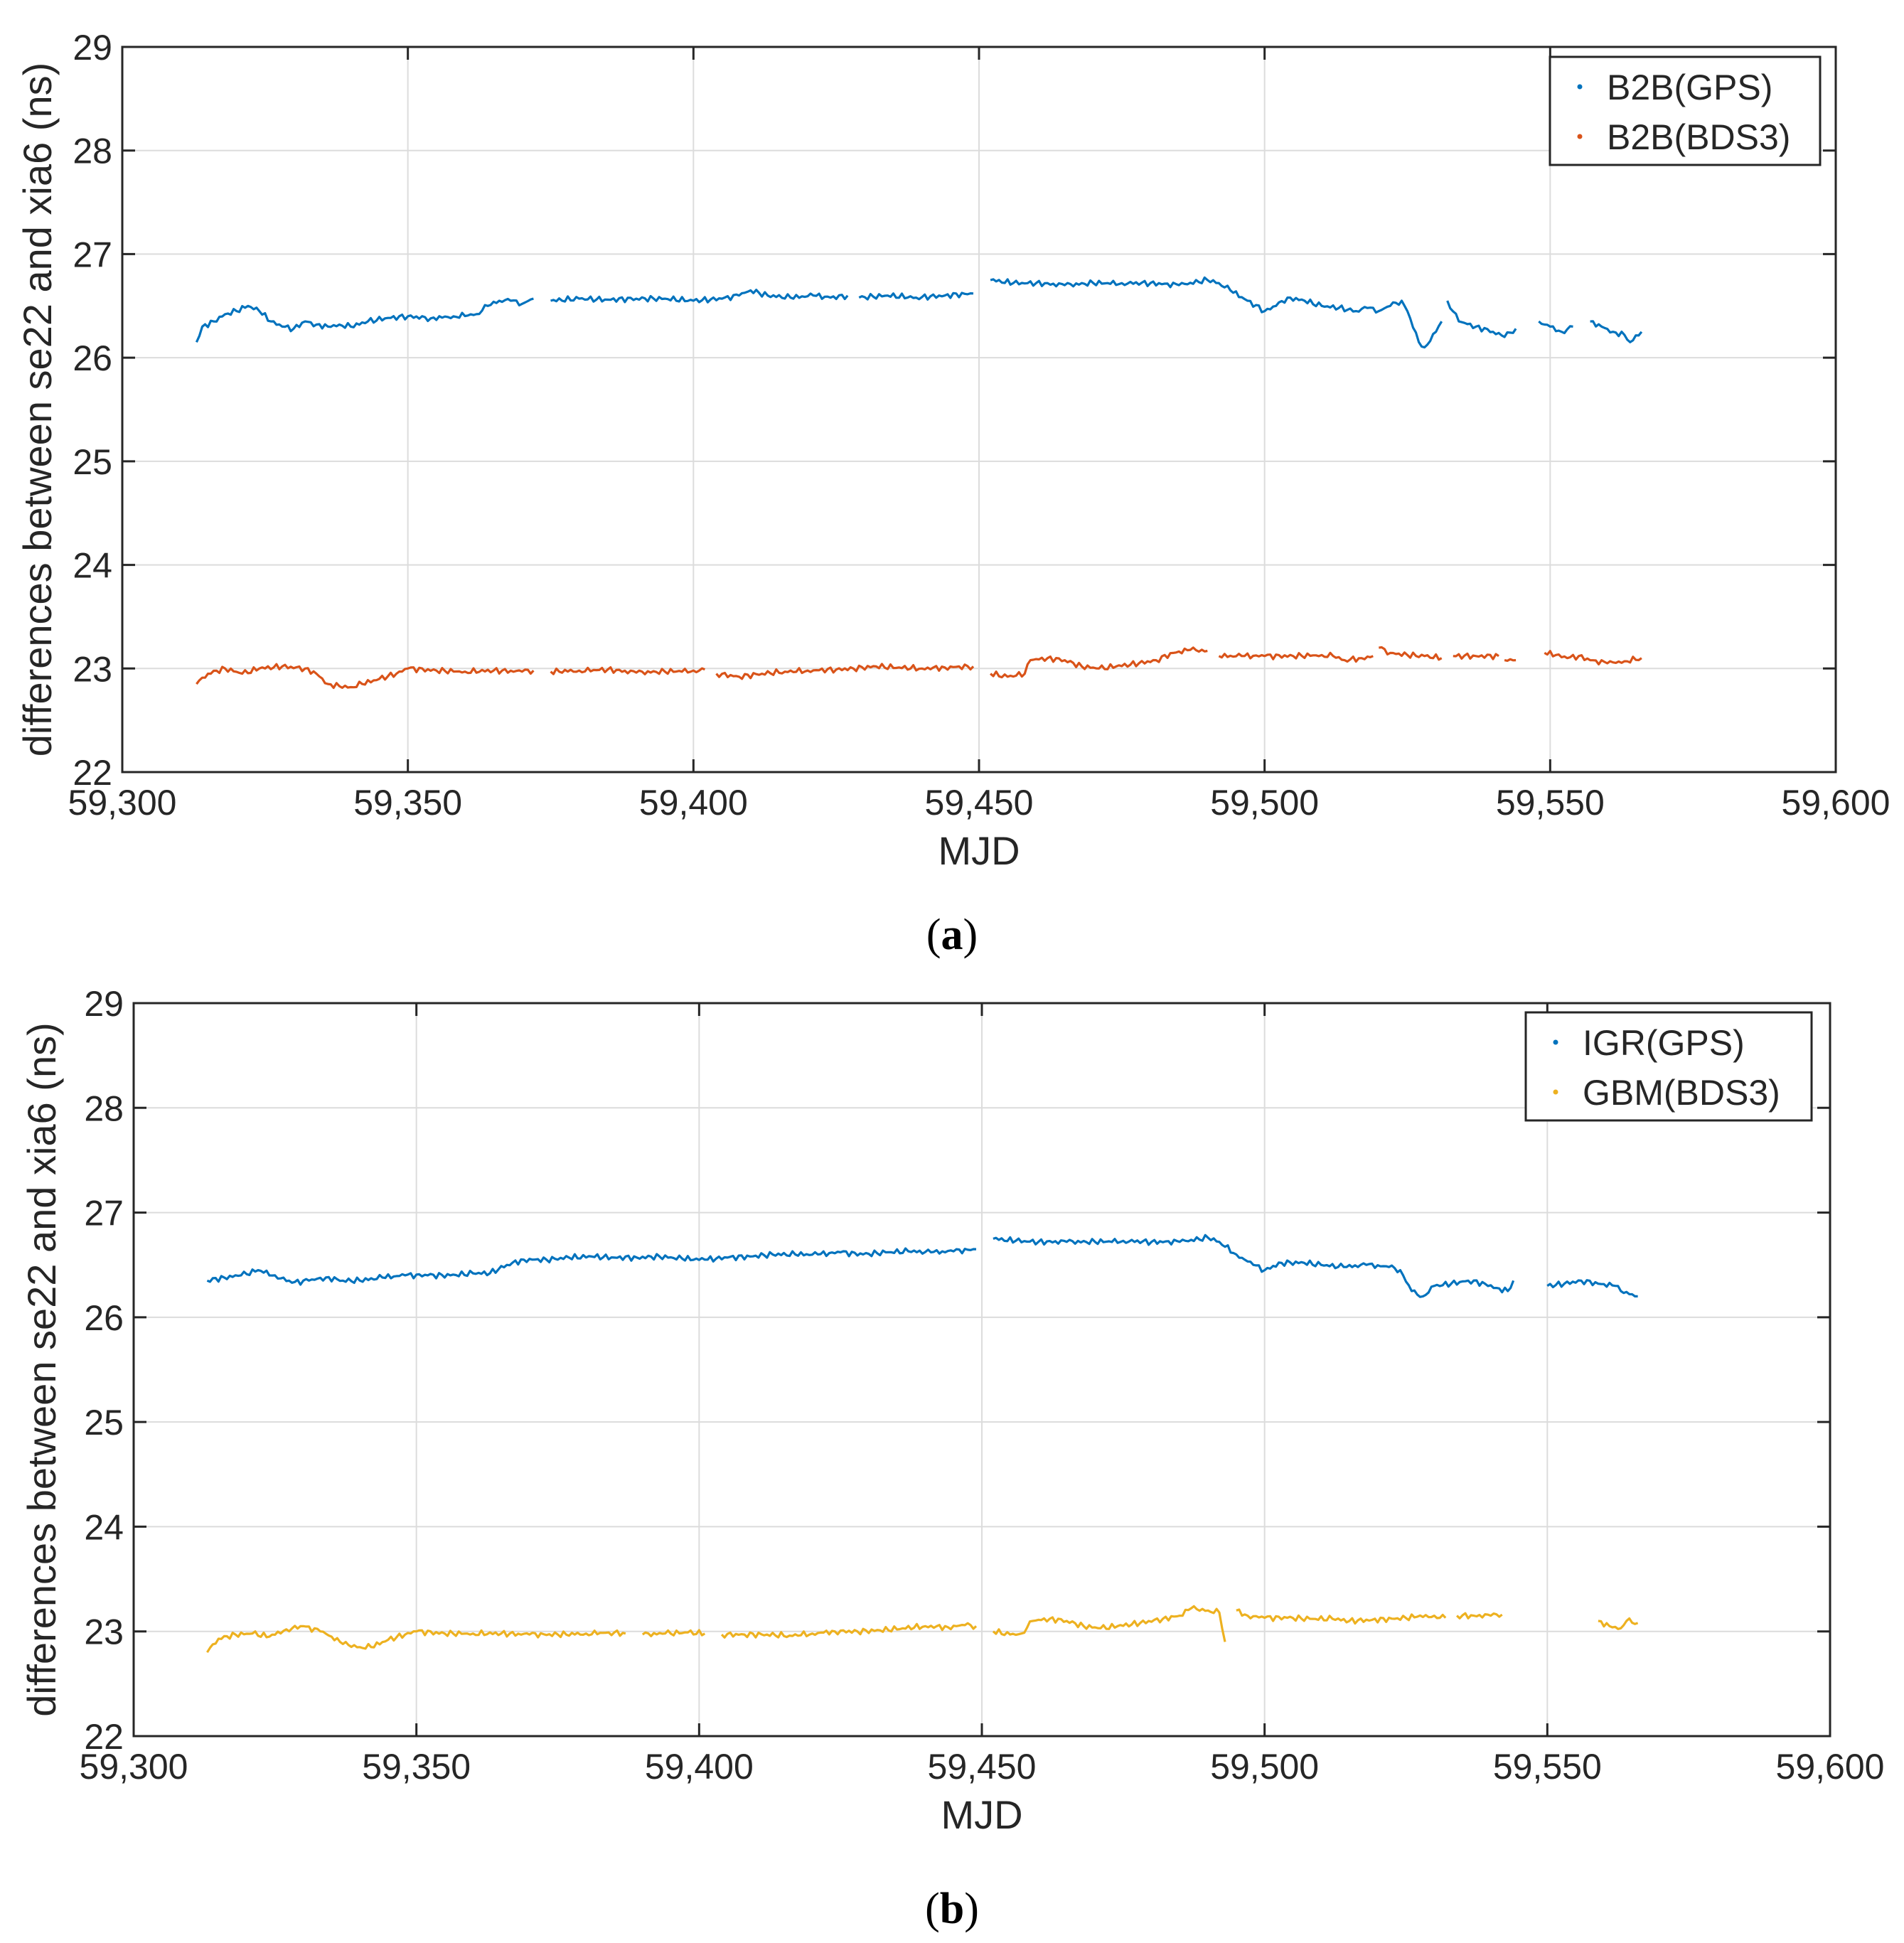 This screenshot has height=1943, width=1904. Describe the element at coordinates (979, 850) in the screenshot. I see `panel-a-x-axis-title: MJD` at that location.